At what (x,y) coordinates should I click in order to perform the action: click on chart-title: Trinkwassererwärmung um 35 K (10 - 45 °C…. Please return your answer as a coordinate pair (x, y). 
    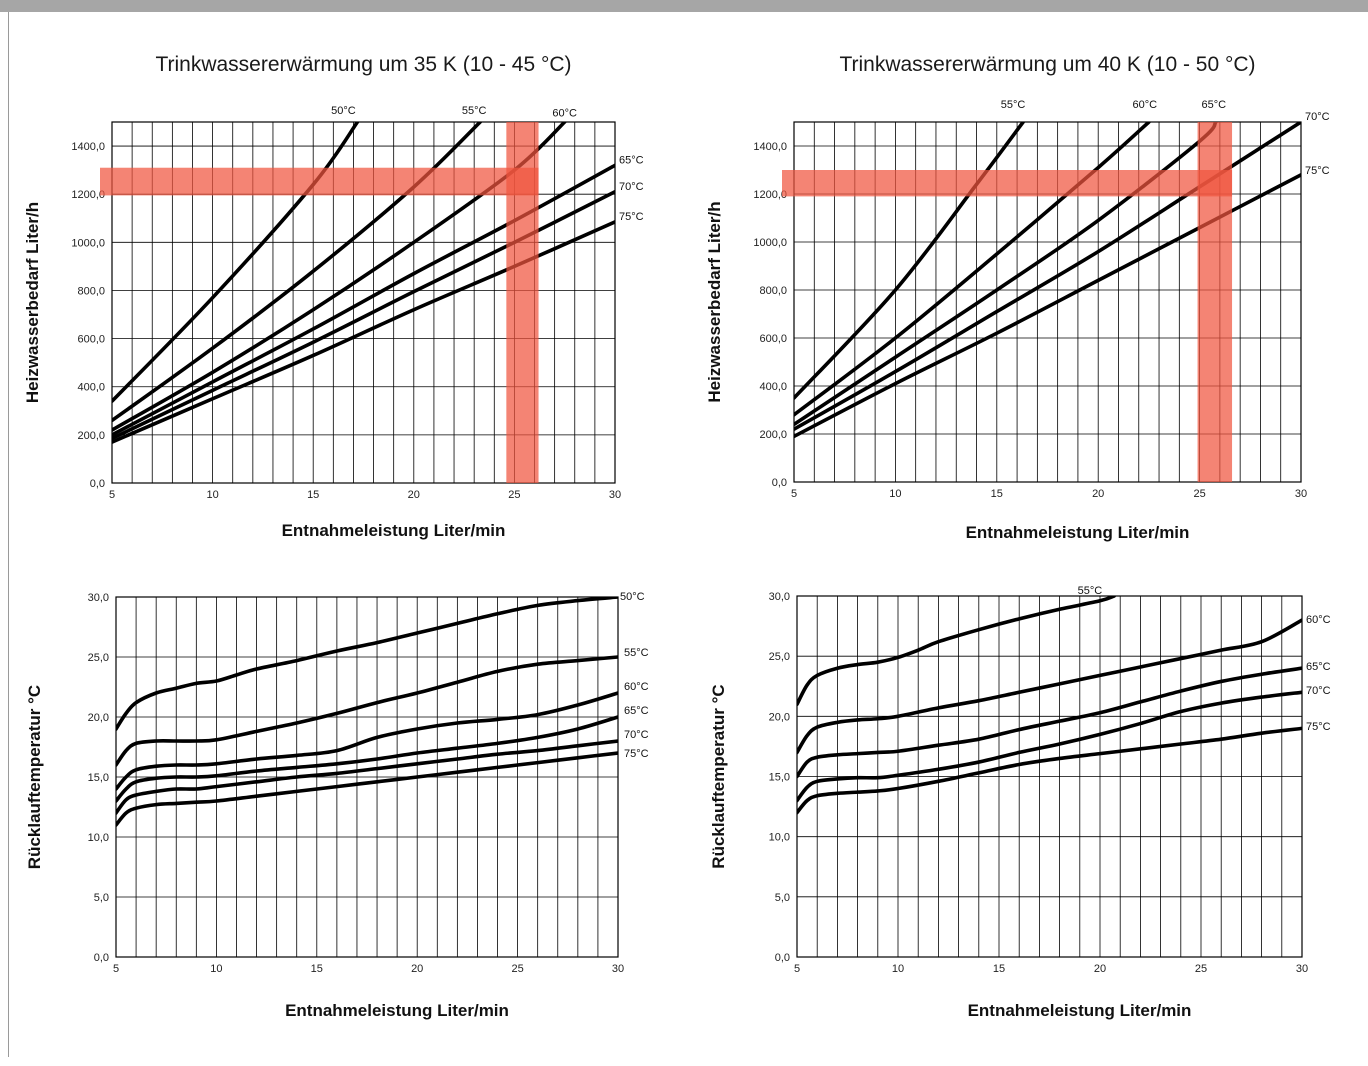
    Looking at the image, I should click on (363, 64).